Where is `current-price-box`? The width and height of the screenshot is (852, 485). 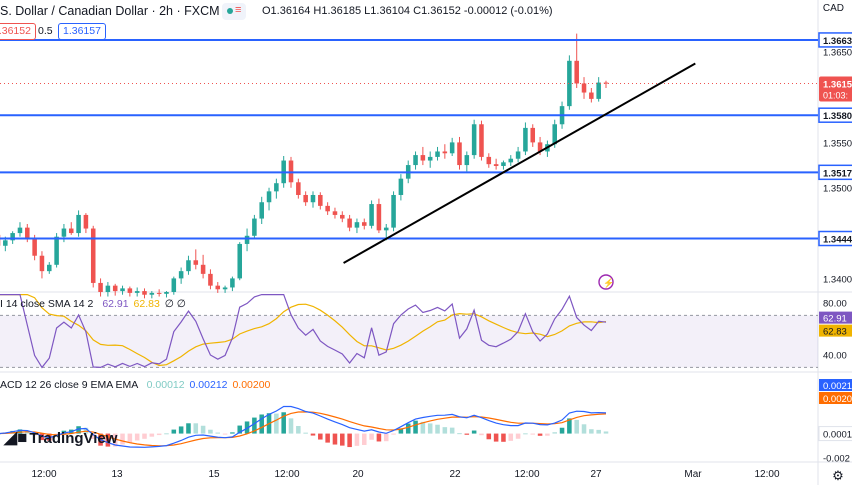
current-price-box is located at coordinates (835, 89).